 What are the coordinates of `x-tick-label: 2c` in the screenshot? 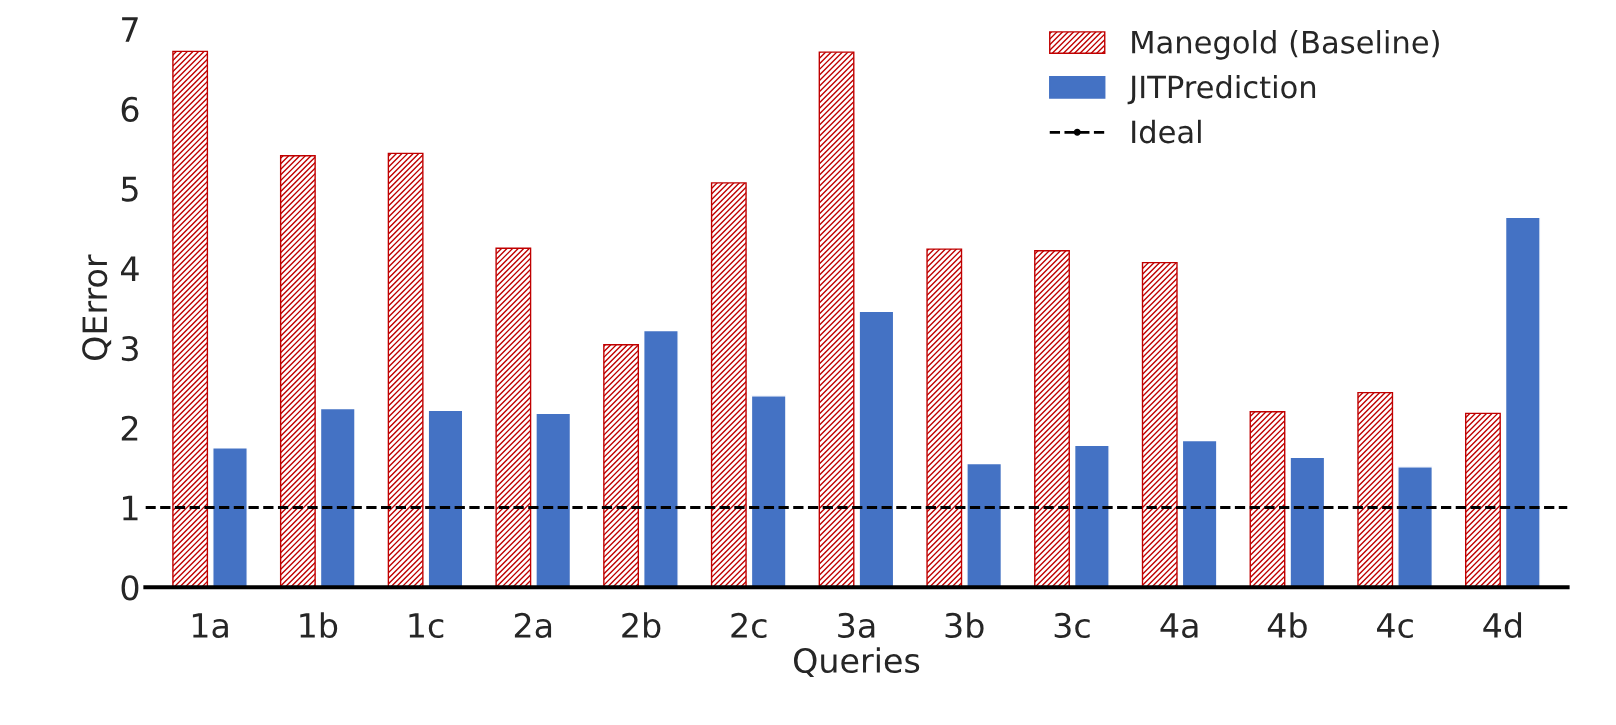 It's located at (749, 625).